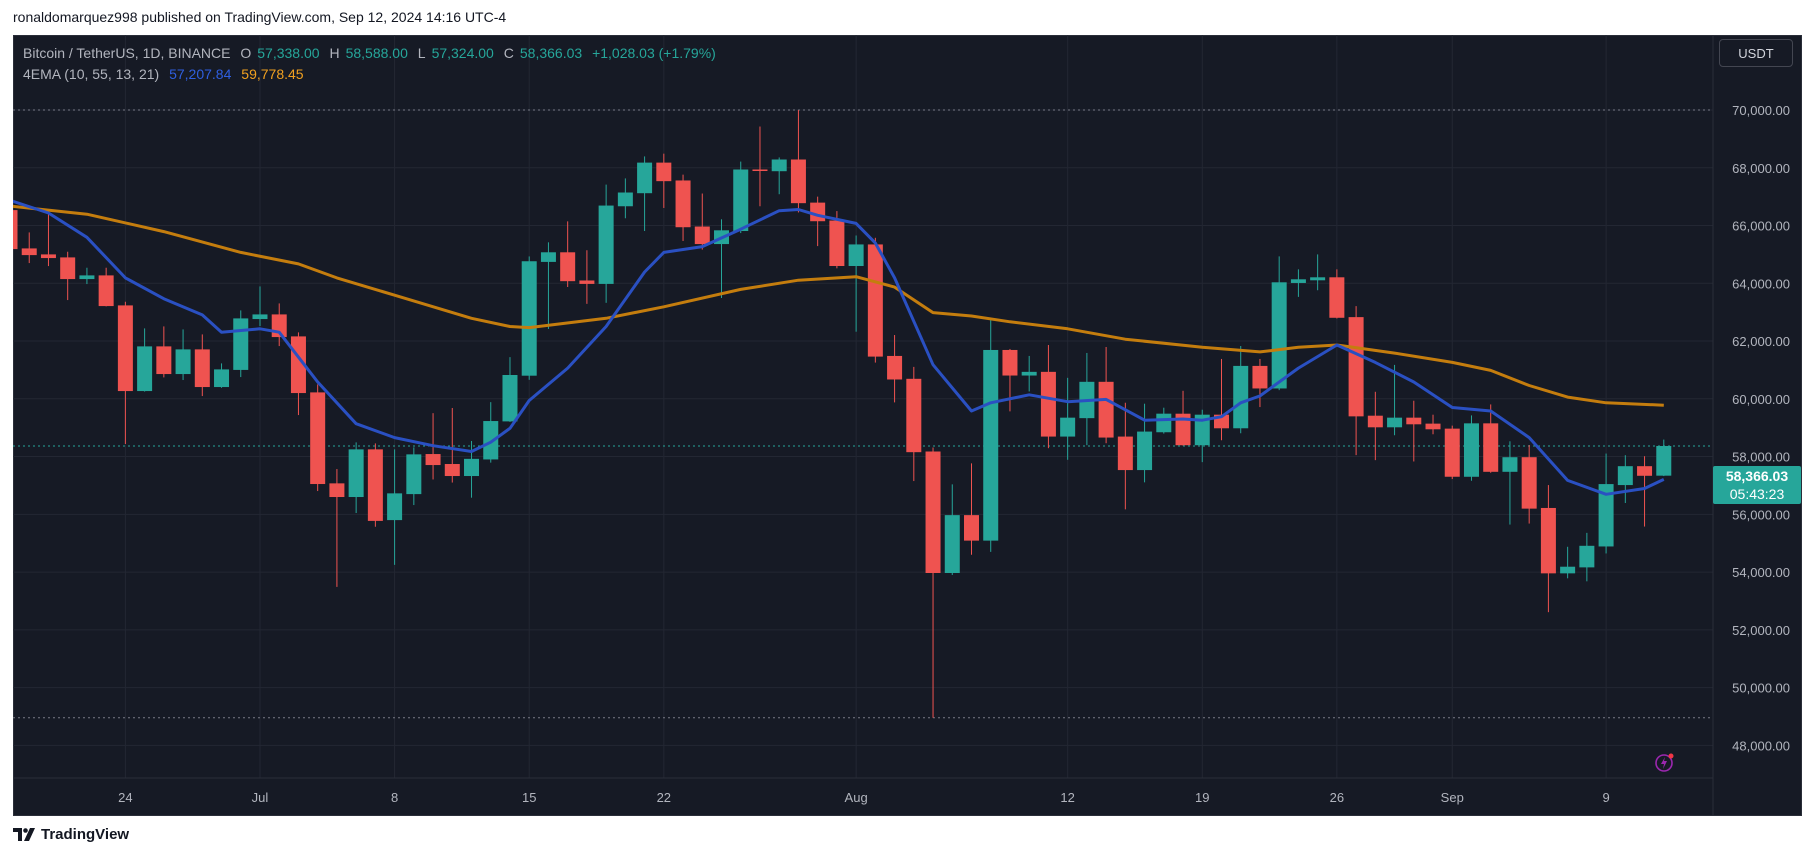 The width and height of the screenshot is (1815, 858). I want to click on bar-countdown: 05:43:23, so click(1757, 493).